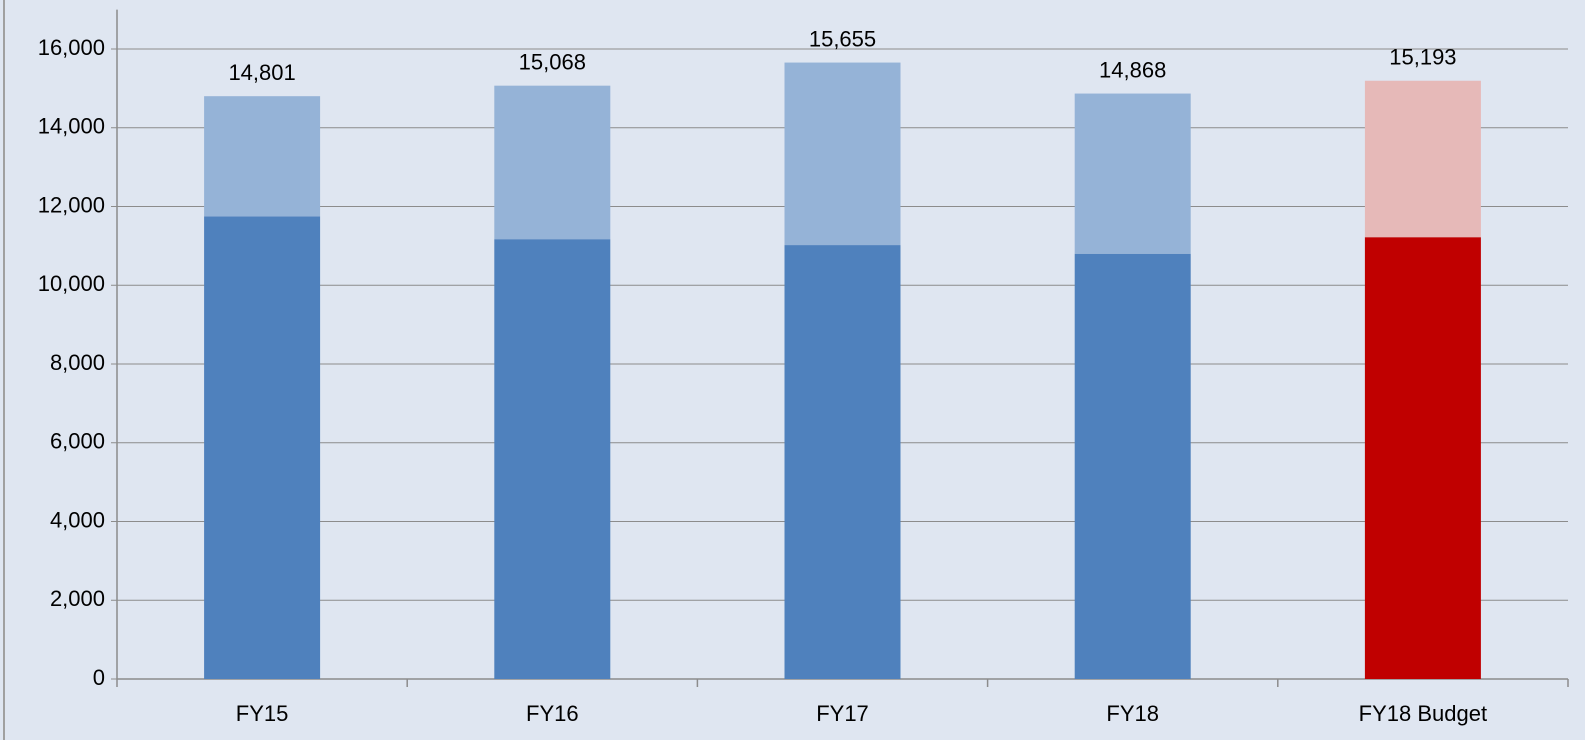 Image resolution: width=1585 pixels, height=740 pixels. Describe the element at coordinates (552, 713) in the screenshot. I see `x-tick-label: FY16` at that location.